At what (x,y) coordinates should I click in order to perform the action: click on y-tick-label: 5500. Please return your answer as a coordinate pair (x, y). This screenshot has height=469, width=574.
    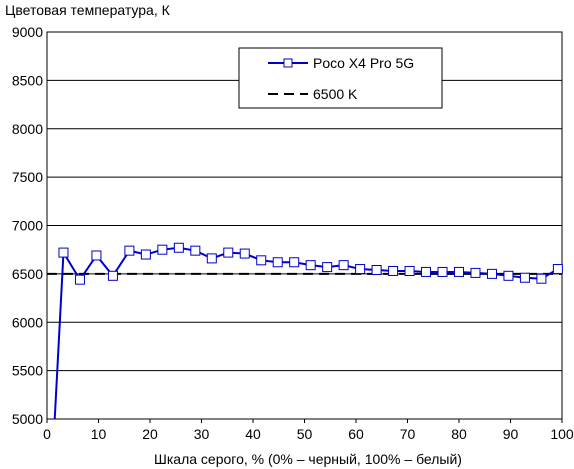
    Looking at the image, I should click on (27, 371).